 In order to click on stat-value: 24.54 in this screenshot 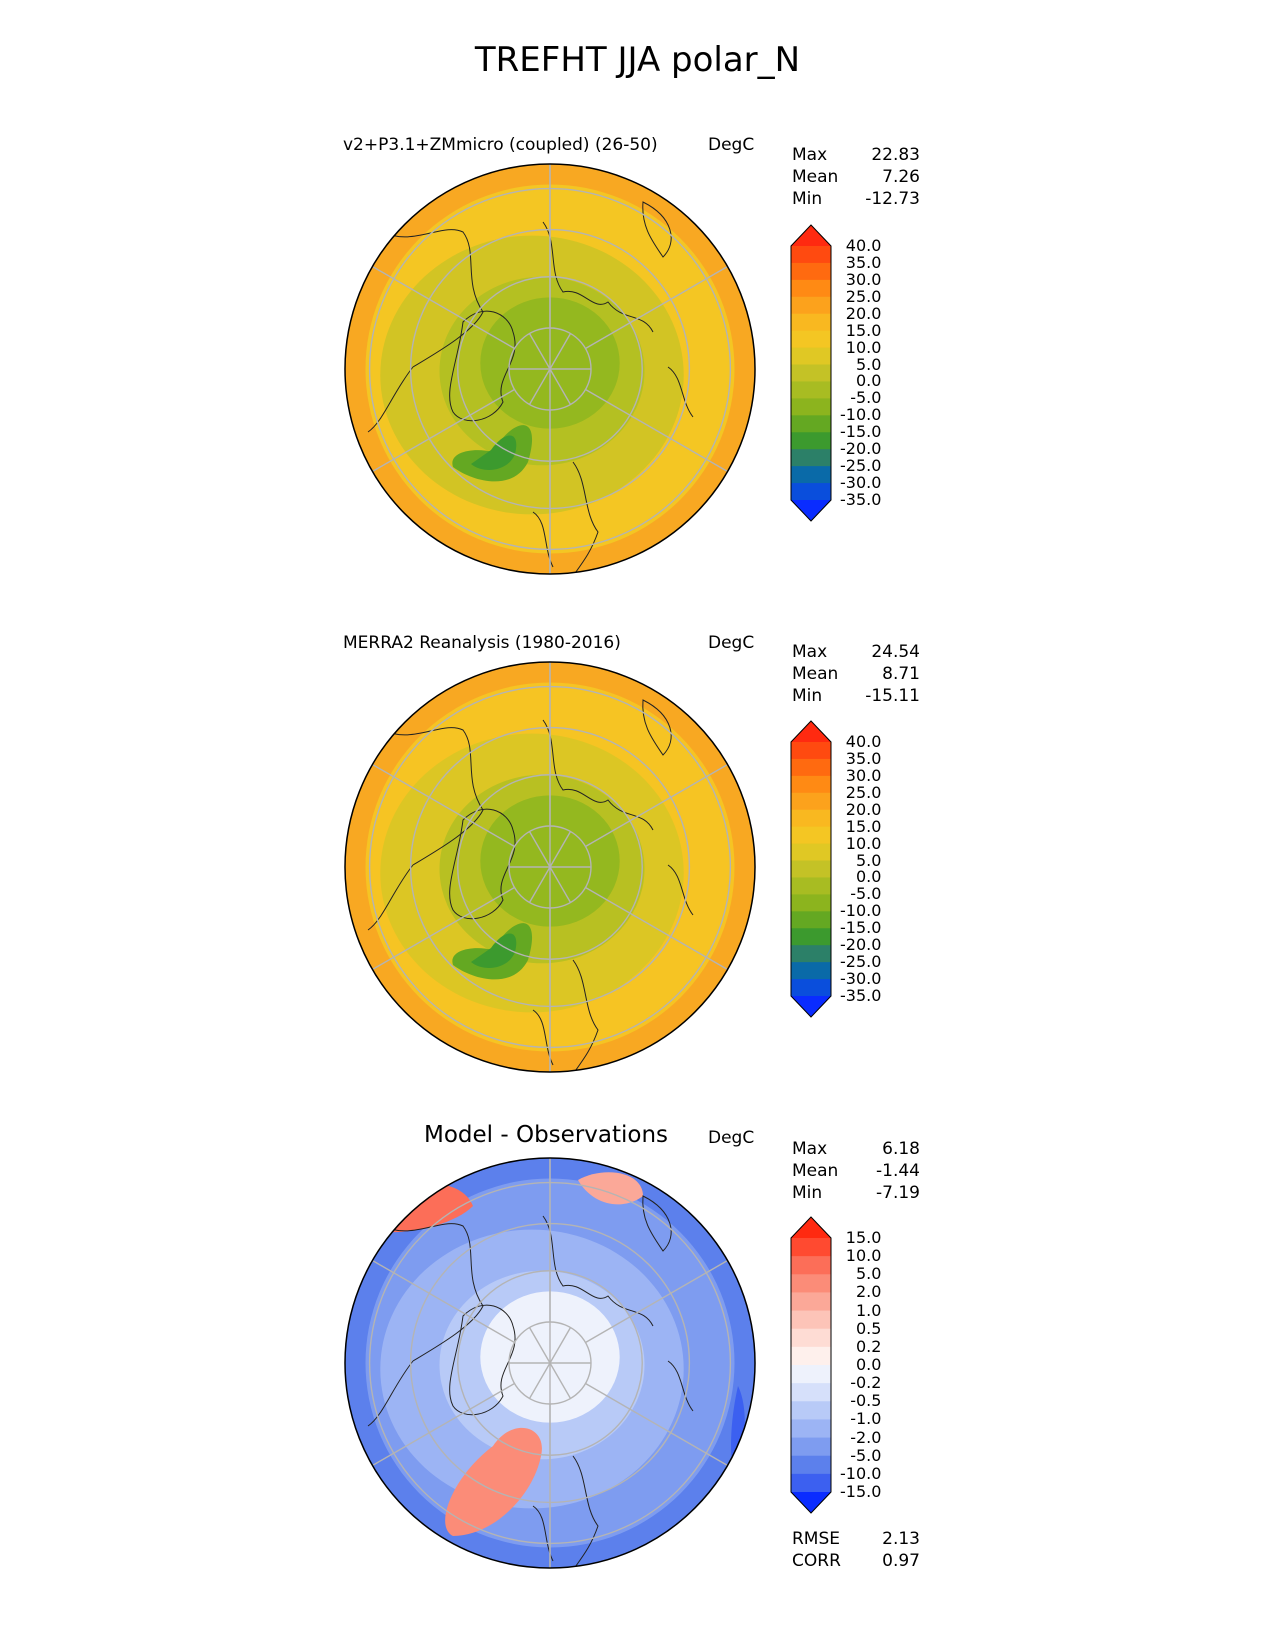, I will do `click(895, 652)`.